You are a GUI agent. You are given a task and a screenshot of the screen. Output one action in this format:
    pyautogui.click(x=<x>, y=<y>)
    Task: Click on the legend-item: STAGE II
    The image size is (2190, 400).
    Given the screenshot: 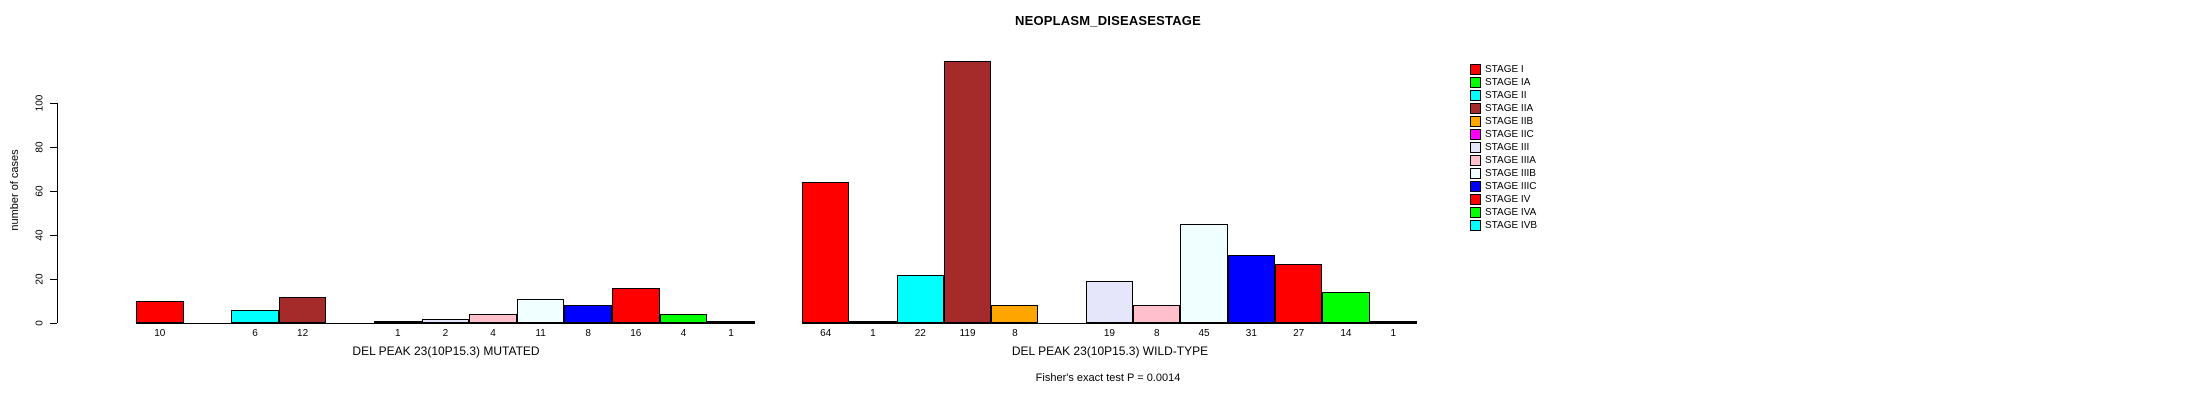 What is the action you would take?
    pyautogui.click(x=1503, y=95)
    